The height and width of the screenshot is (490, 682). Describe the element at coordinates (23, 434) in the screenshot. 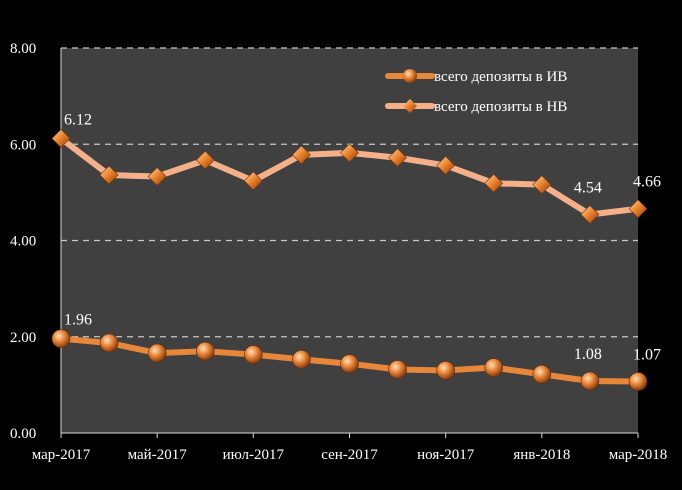

I see `y-tick-label: 0.00` at that location.